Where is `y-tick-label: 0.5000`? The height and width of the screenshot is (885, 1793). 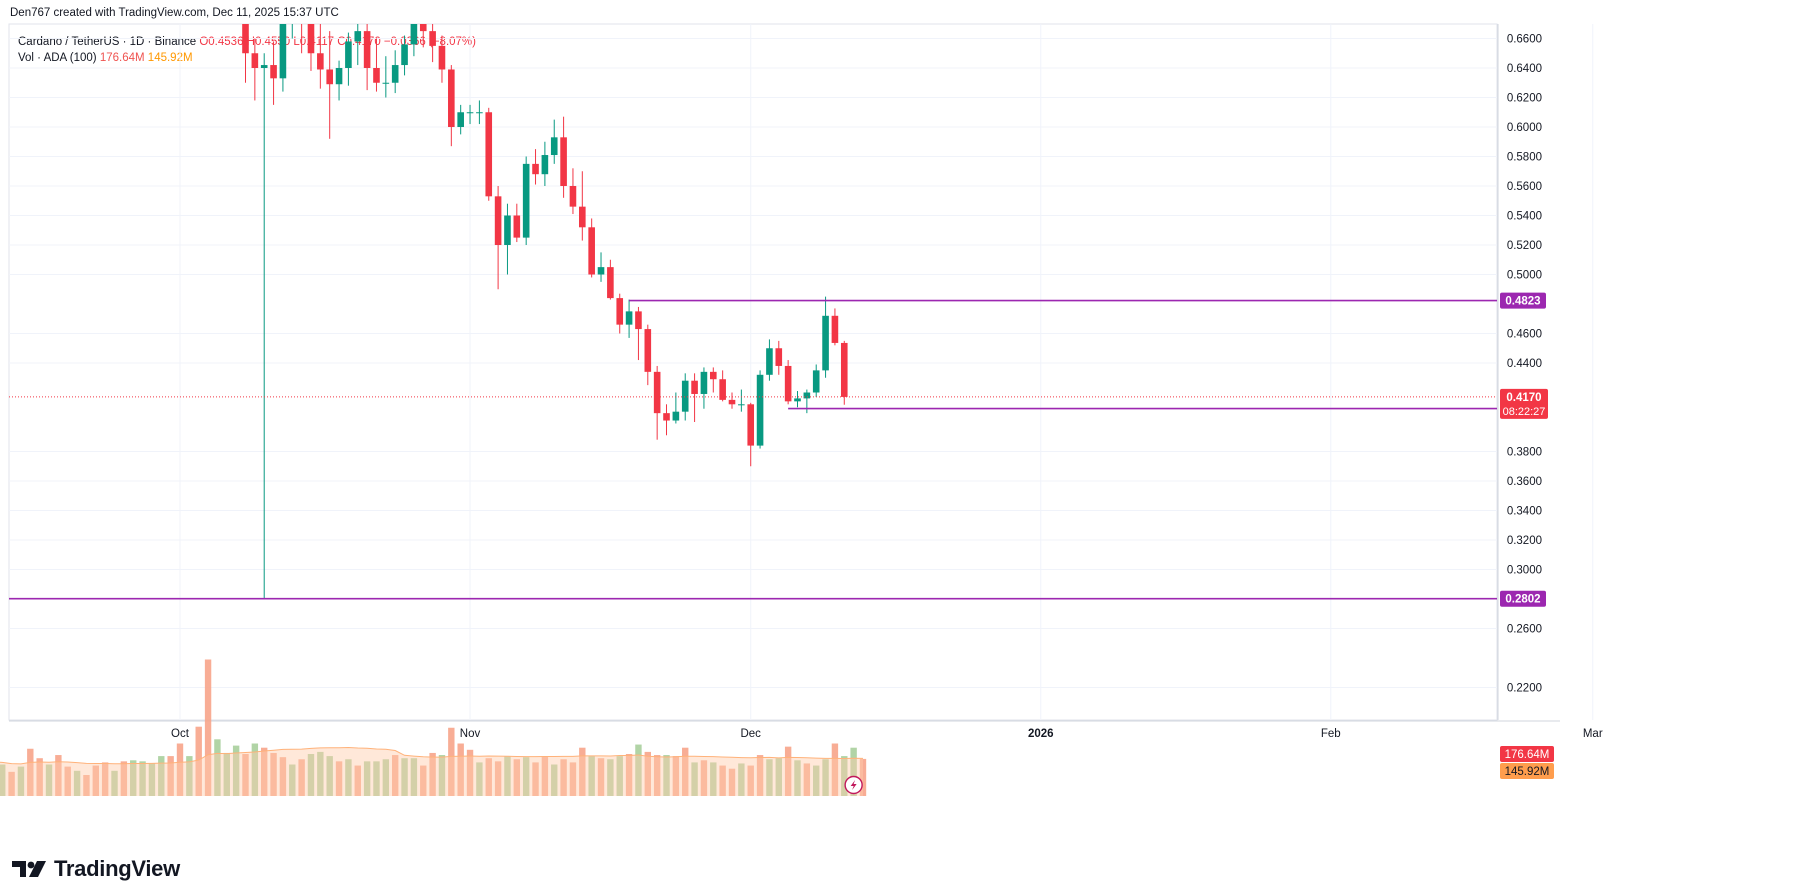 y-tick-label: 0.5000 is located at coordinates (1524, 276).